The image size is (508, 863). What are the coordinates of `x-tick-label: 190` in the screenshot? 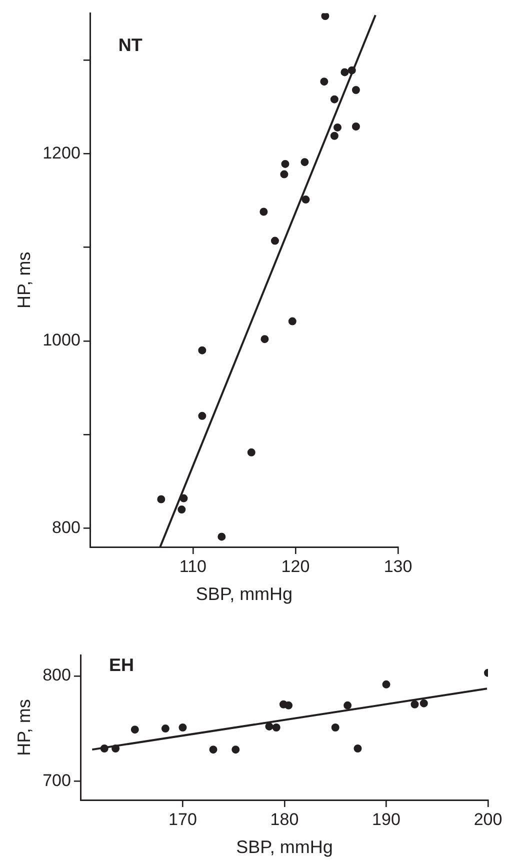 It's located at (386, 819).